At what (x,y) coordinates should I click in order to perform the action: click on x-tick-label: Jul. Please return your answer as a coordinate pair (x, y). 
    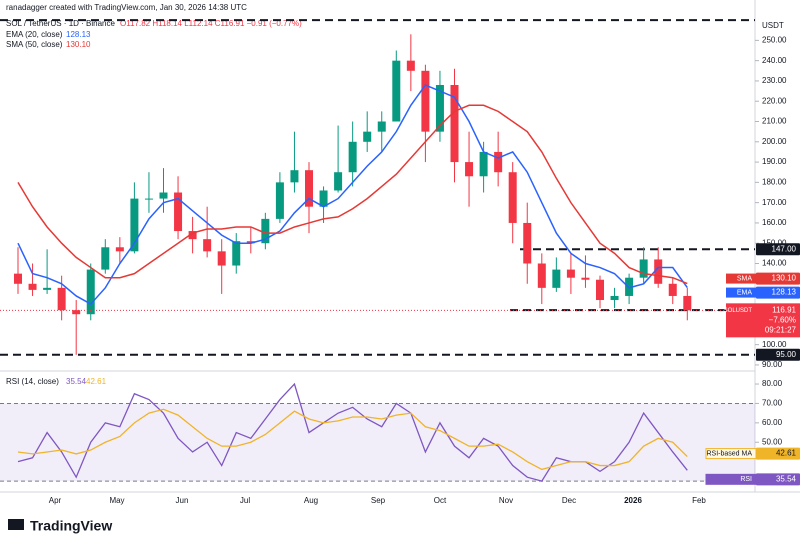
    Looking at the image, I should click on (245, 500).